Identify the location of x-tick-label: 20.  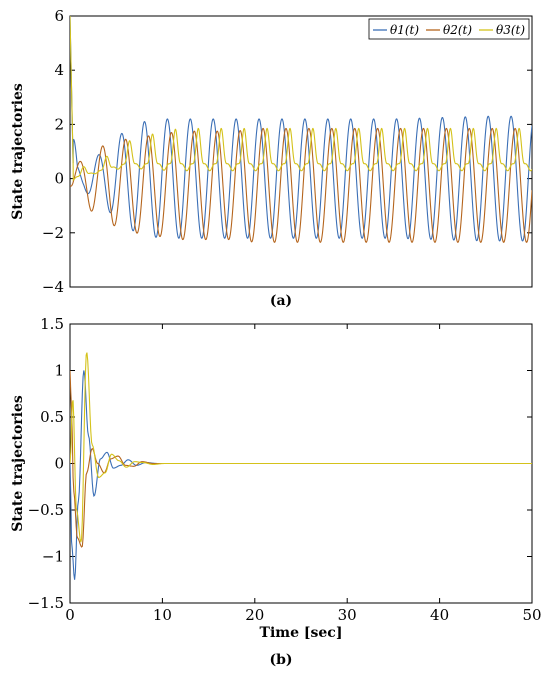
(254, 615).